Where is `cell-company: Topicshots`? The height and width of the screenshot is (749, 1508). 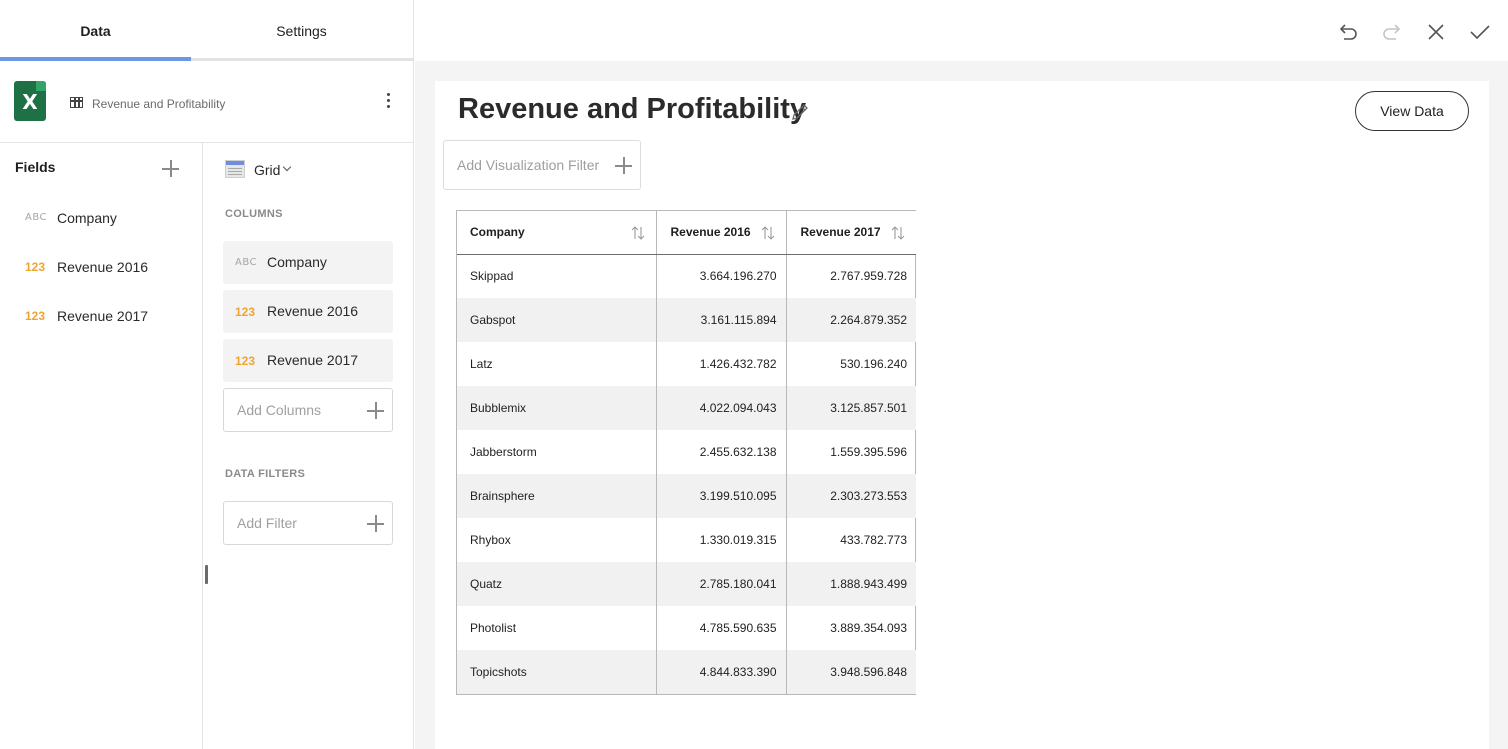 cell-company: Topicshots is located at coordinates (557, 672).